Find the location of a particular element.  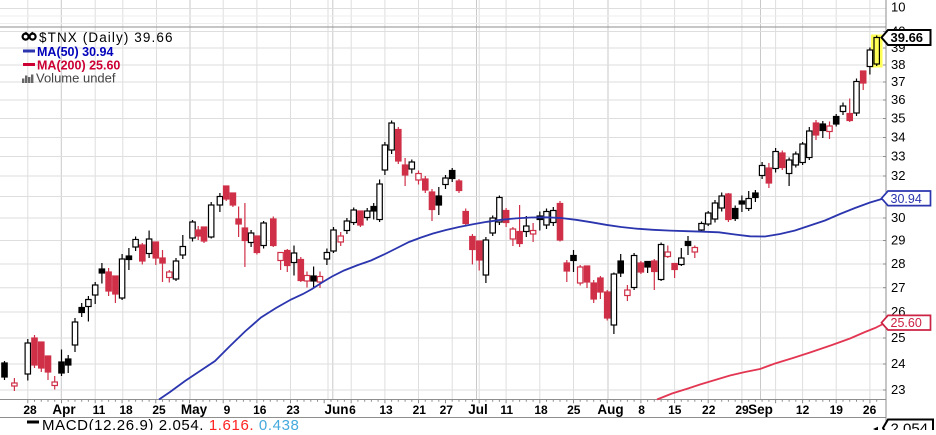

svg-text: 33 is located at coordinates (898, 156).